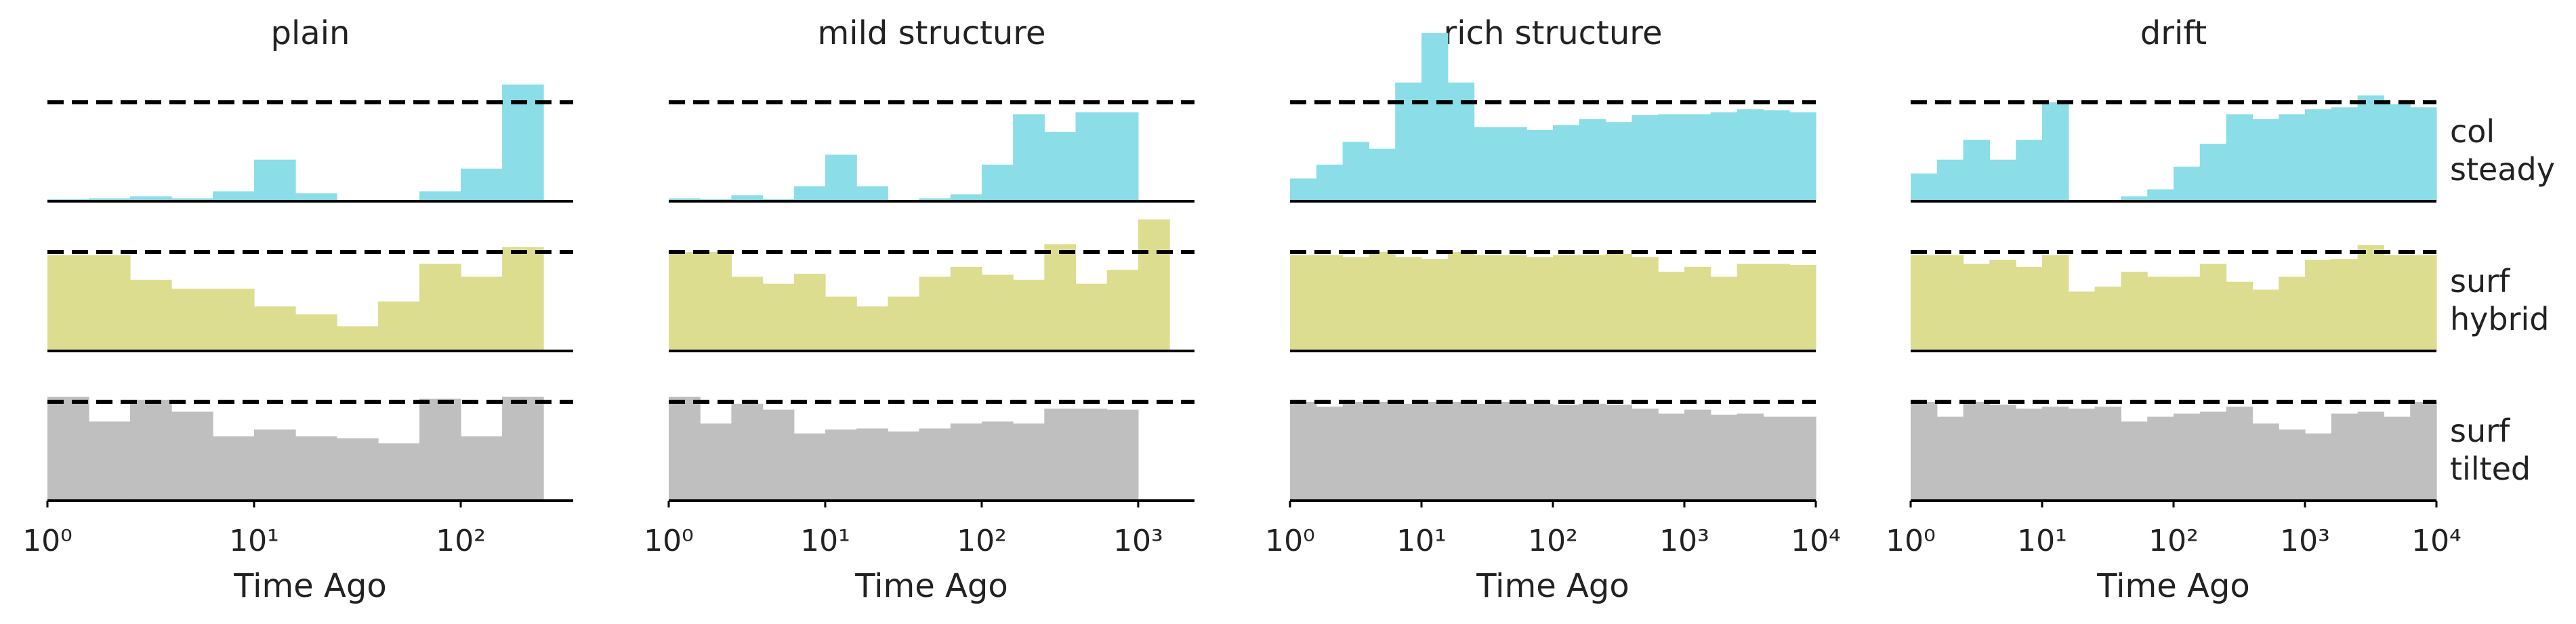  What do you see at coordinates (2499, 319) in the screenshot?
I see `row-label-line: hybrid` at bounding box center [2499, 319].